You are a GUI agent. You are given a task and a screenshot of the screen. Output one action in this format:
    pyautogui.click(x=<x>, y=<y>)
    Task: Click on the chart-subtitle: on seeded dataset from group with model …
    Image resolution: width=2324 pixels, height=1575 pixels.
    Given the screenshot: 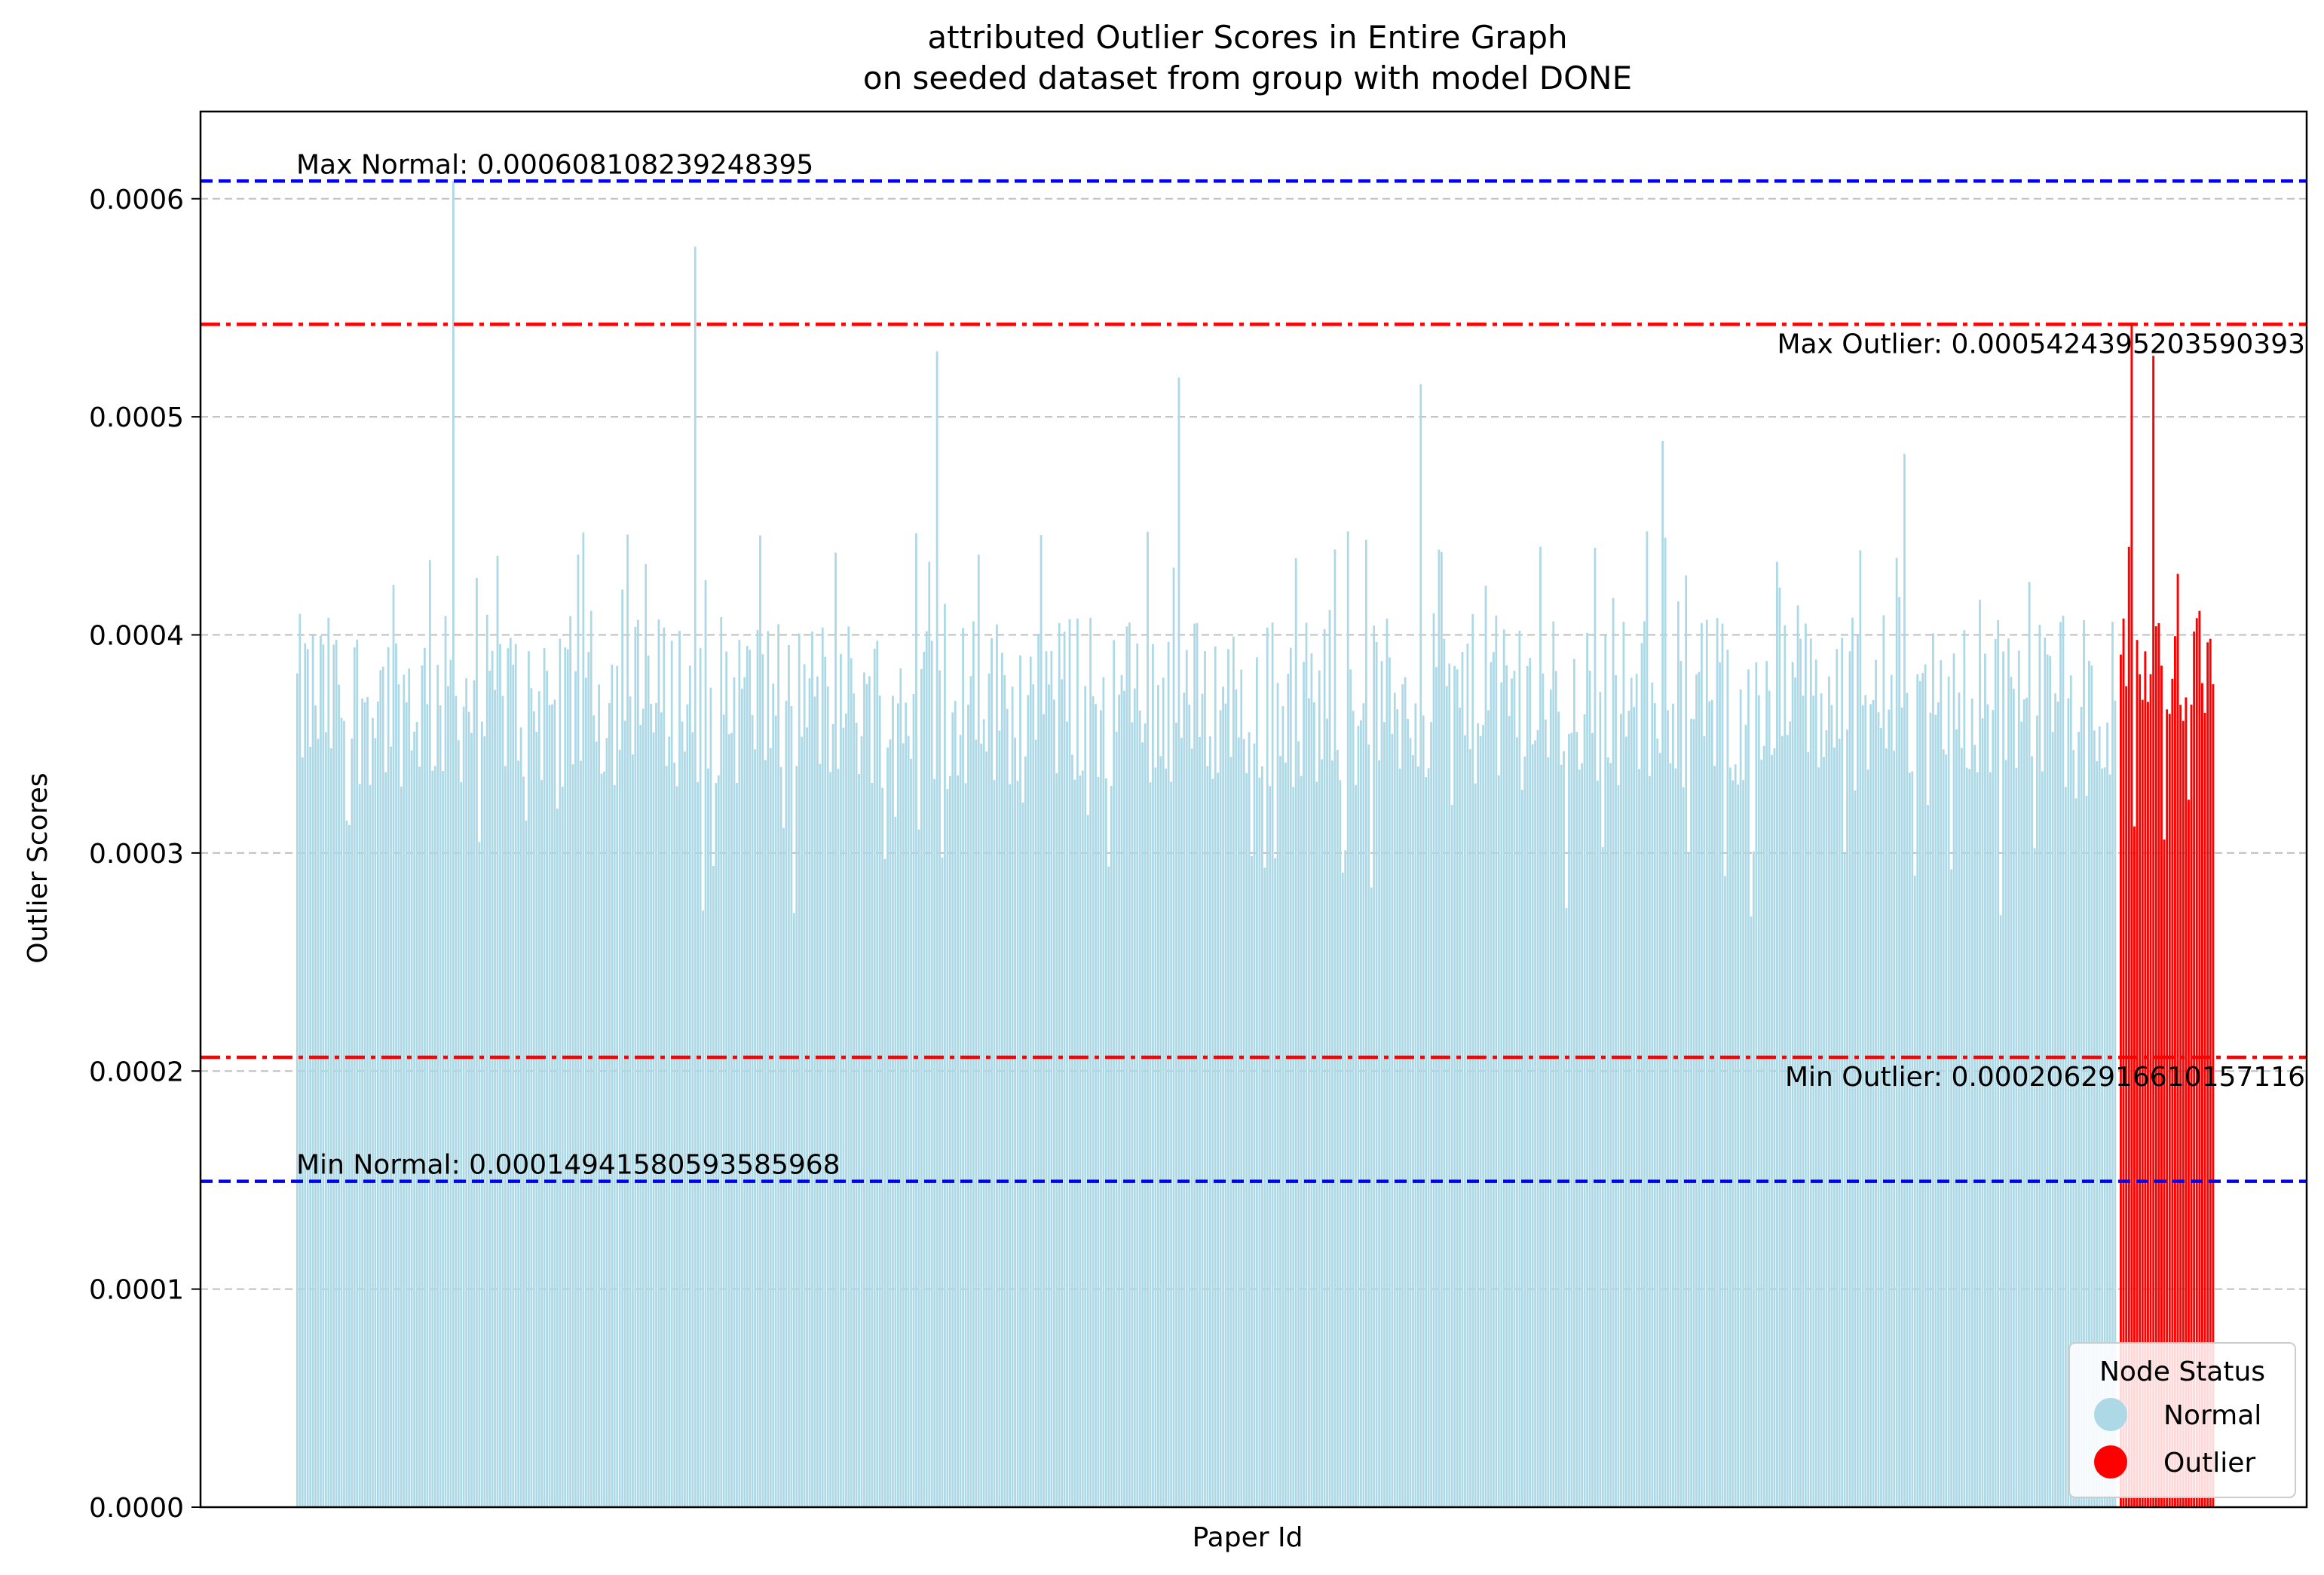 What is the action you would take?
    pyautogui.click(x=1248, y=78)
    